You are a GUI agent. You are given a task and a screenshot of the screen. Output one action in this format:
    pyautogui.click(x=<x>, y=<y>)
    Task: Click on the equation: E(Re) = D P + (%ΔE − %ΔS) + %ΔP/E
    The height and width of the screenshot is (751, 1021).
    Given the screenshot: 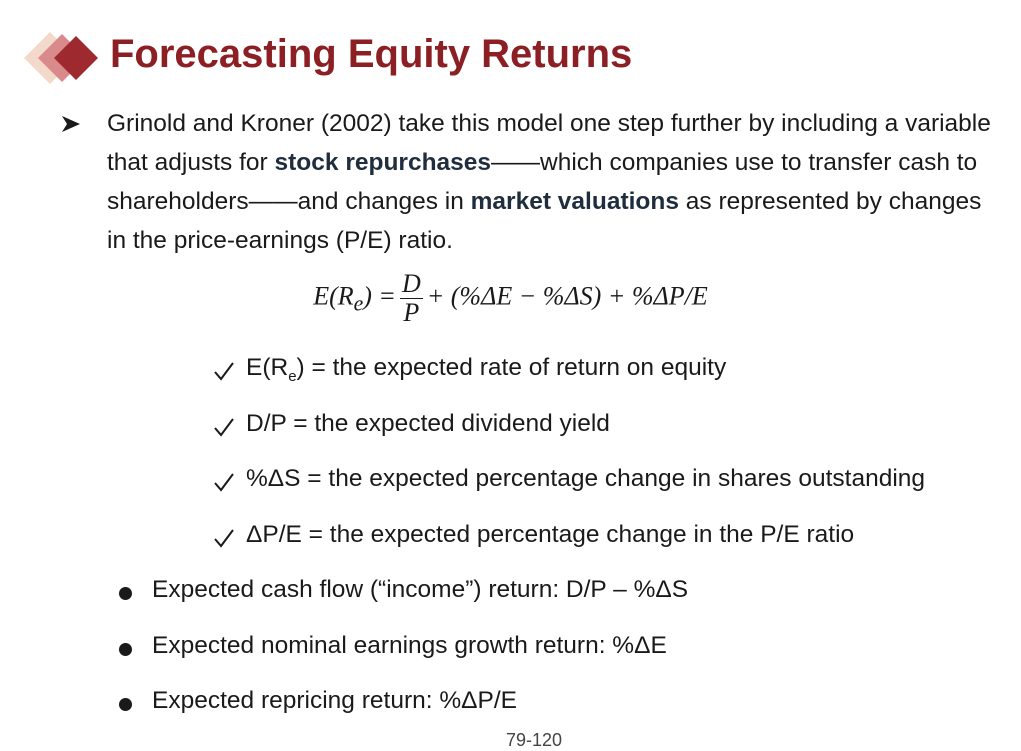 What is the action you would take?
    pyautogui.click(x=510, y=298)
    